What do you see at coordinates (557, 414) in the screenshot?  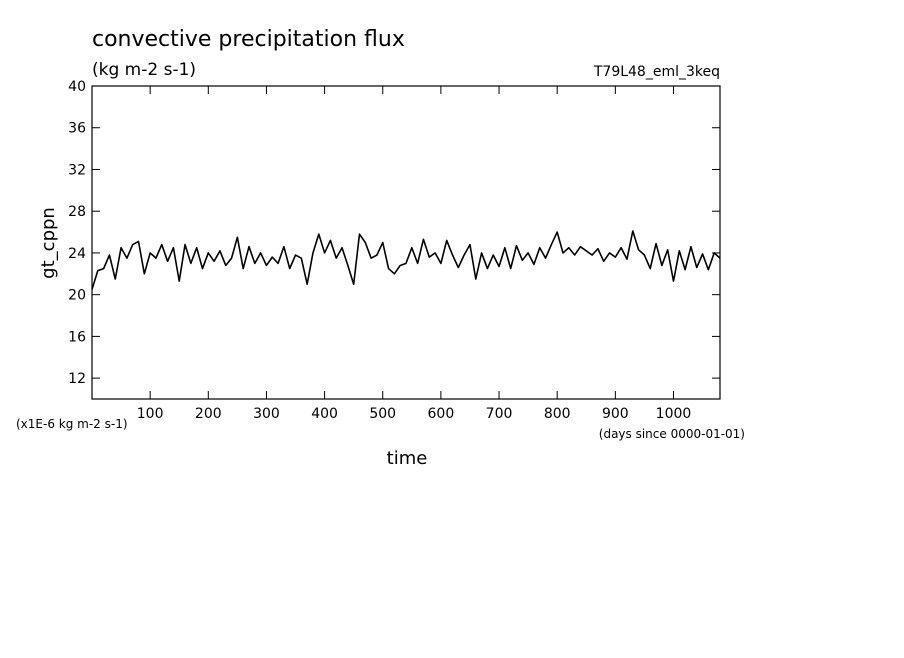 I see `x-tick-label: 800` at bounding box center [557, 414].